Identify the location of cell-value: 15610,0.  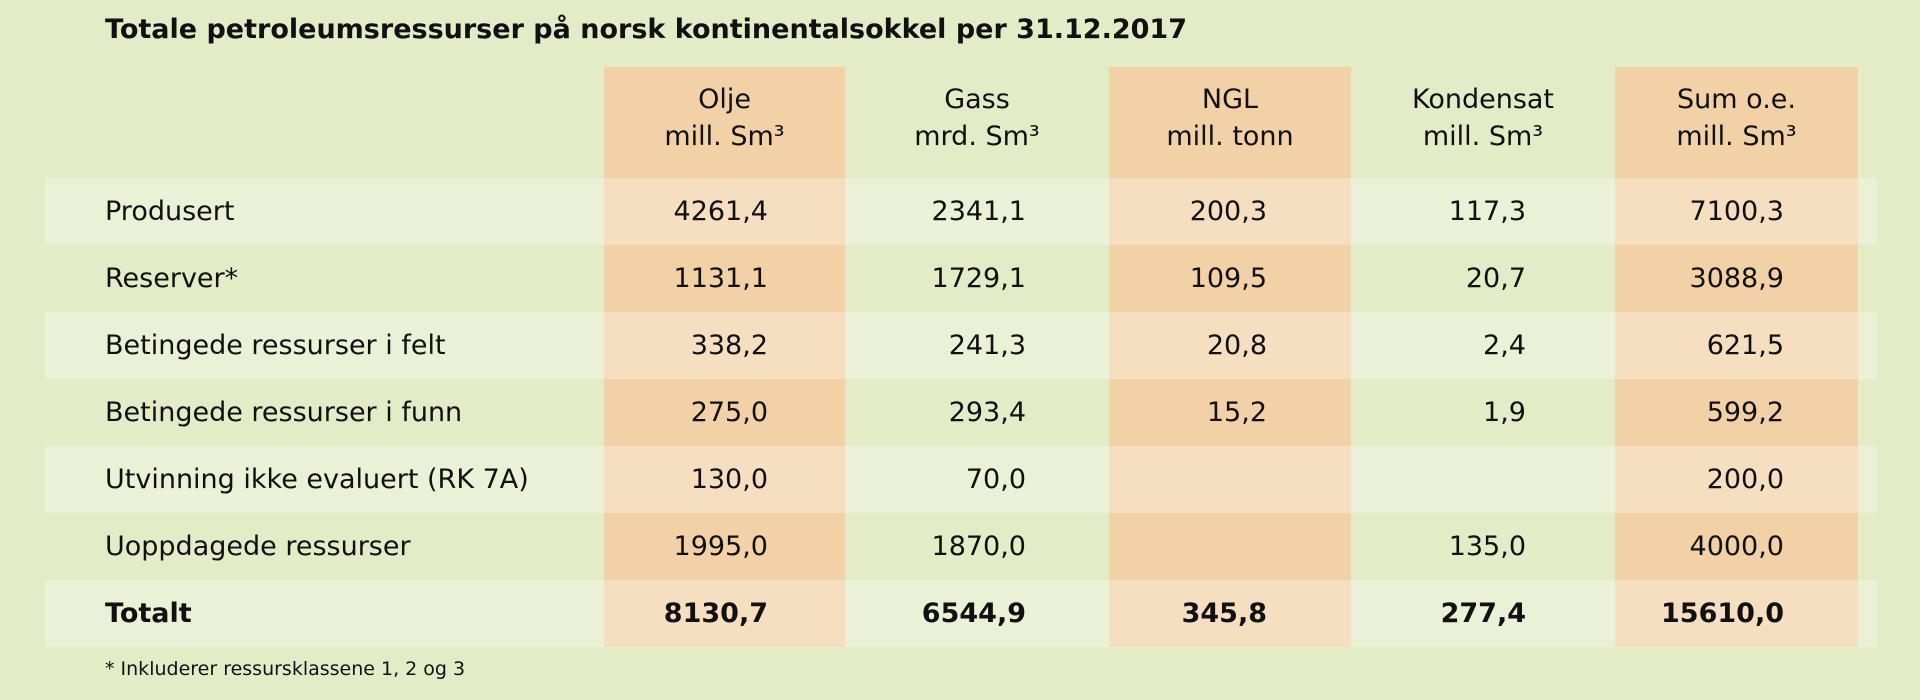
(1722, 613).